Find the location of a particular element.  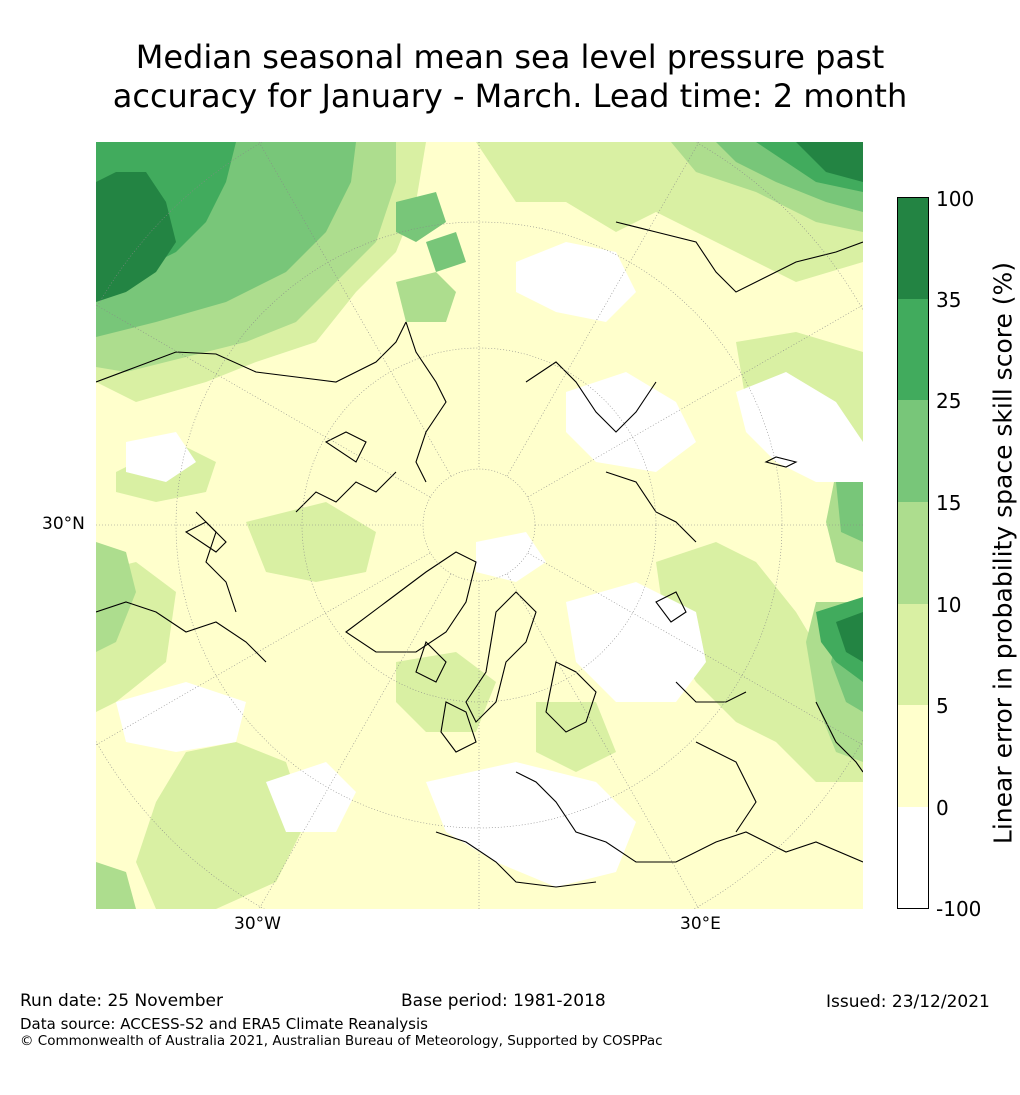

colorbar-tick-5: 5 is located at coordinates (942, 706).